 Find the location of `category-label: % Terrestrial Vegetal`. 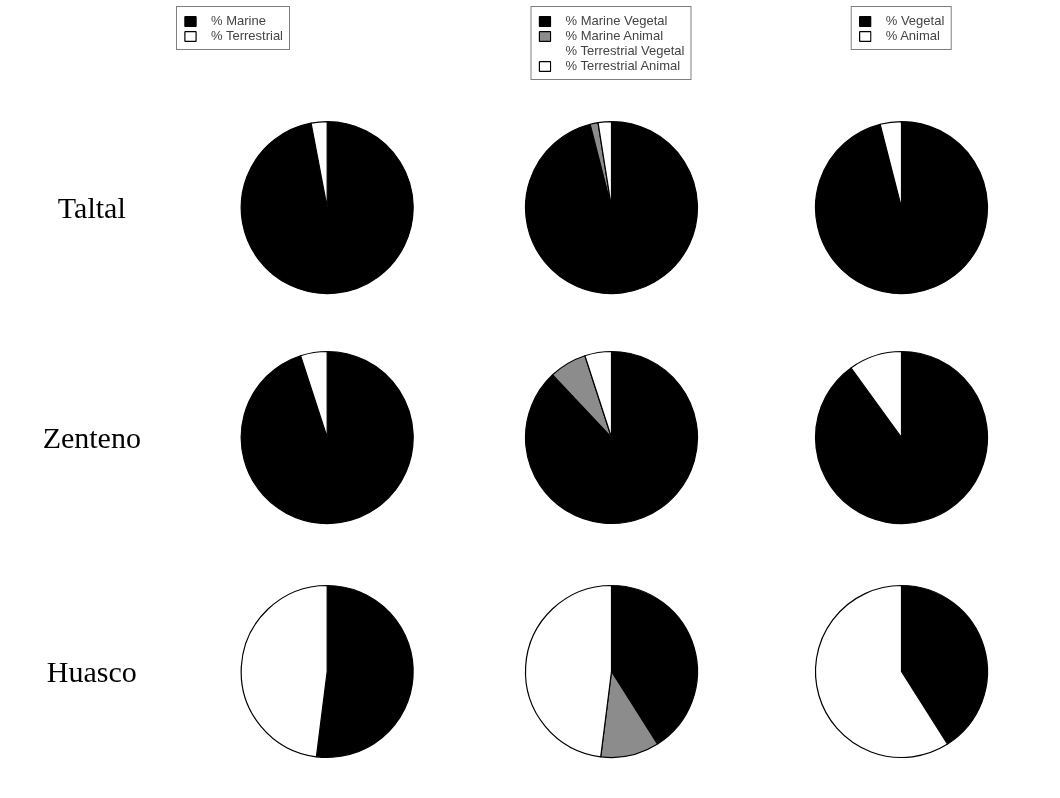

category-label: % Terrestrial Vegetal is located at coordinates (625, 50).